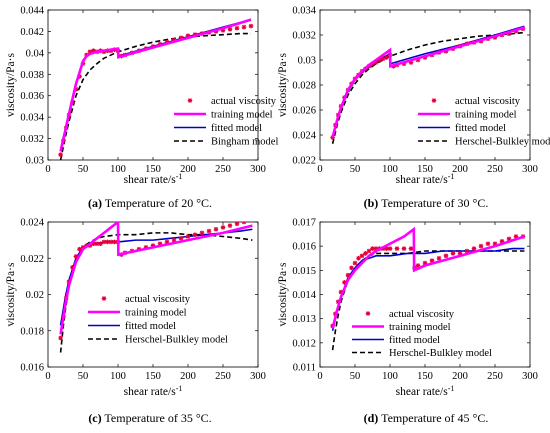 Image resolution: width=550 pixels, height=433 pixels. What do you see at coordinates (304, 271) in the screenshot?
I see `y-tick-label: 0.015` at bounding box center [304, 271].